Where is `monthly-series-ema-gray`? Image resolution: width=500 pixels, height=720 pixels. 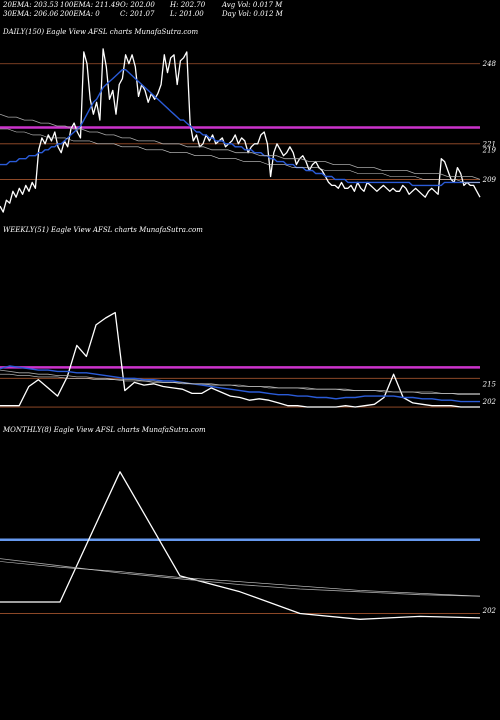
monthly-series-ema-gray is located at coordinates (240, 577).